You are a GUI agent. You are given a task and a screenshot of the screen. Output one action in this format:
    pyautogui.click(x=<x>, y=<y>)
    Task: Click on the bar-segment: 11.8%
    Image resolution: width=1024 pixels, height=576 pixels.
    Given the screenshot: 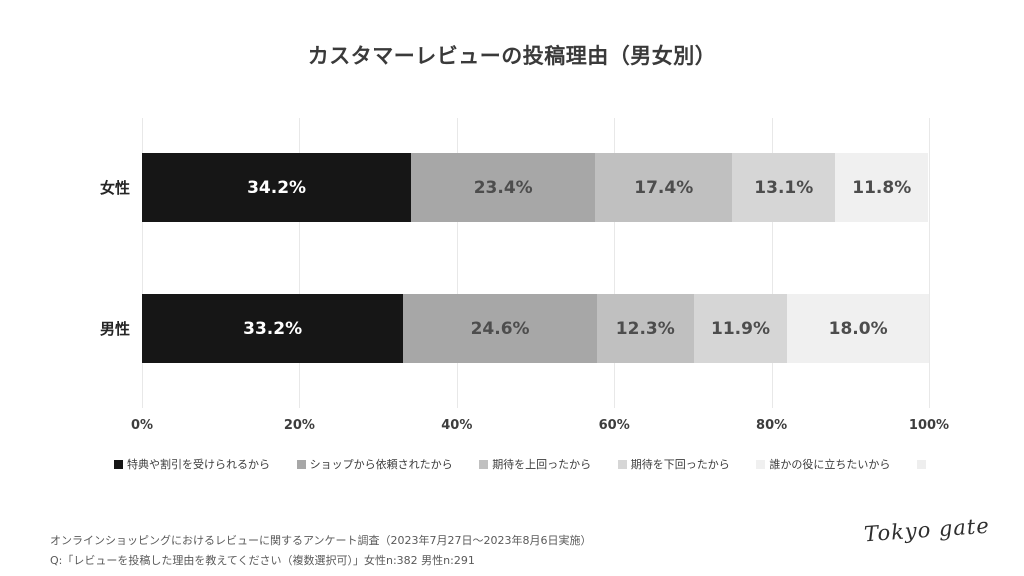 What is the action you would take?
    pyautogui.click(x=882, y=187)
    